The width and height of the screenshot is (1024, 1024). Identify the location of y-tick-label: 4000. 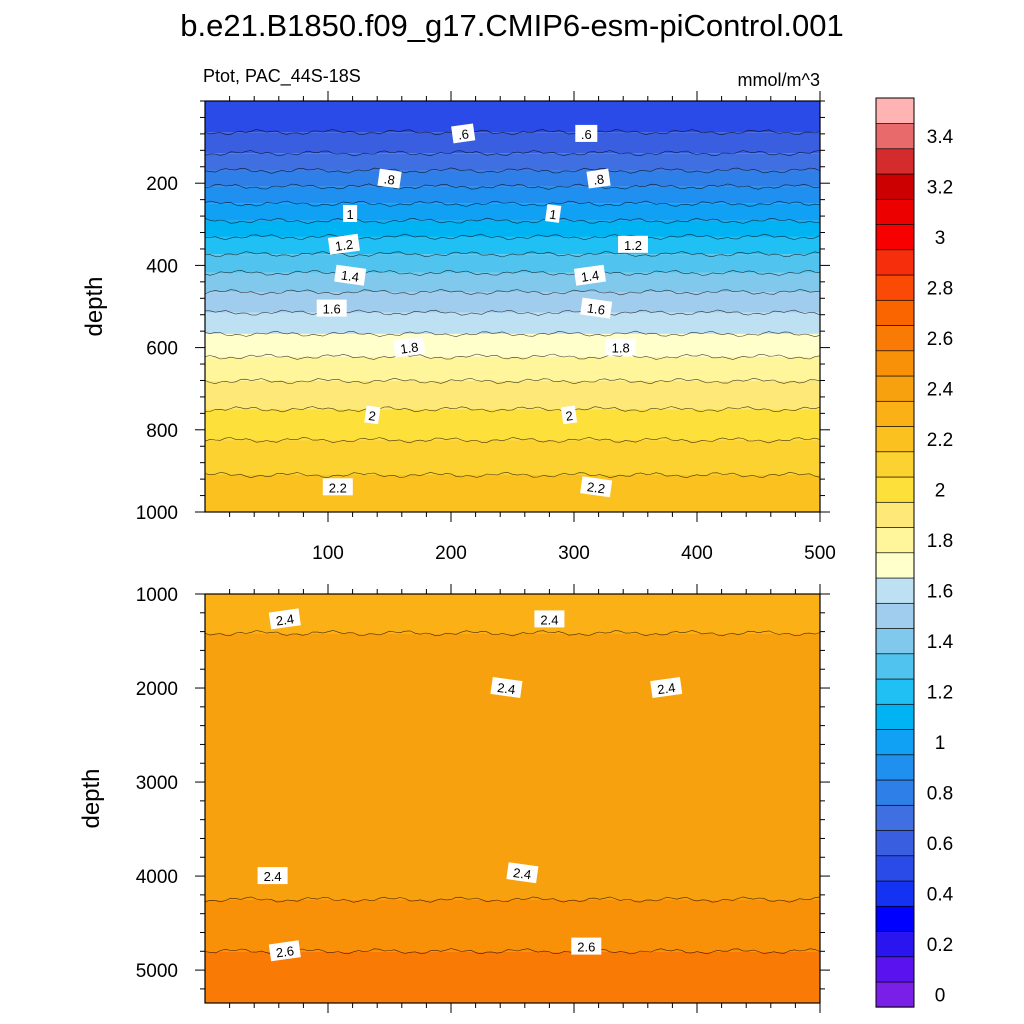
(157, 877).